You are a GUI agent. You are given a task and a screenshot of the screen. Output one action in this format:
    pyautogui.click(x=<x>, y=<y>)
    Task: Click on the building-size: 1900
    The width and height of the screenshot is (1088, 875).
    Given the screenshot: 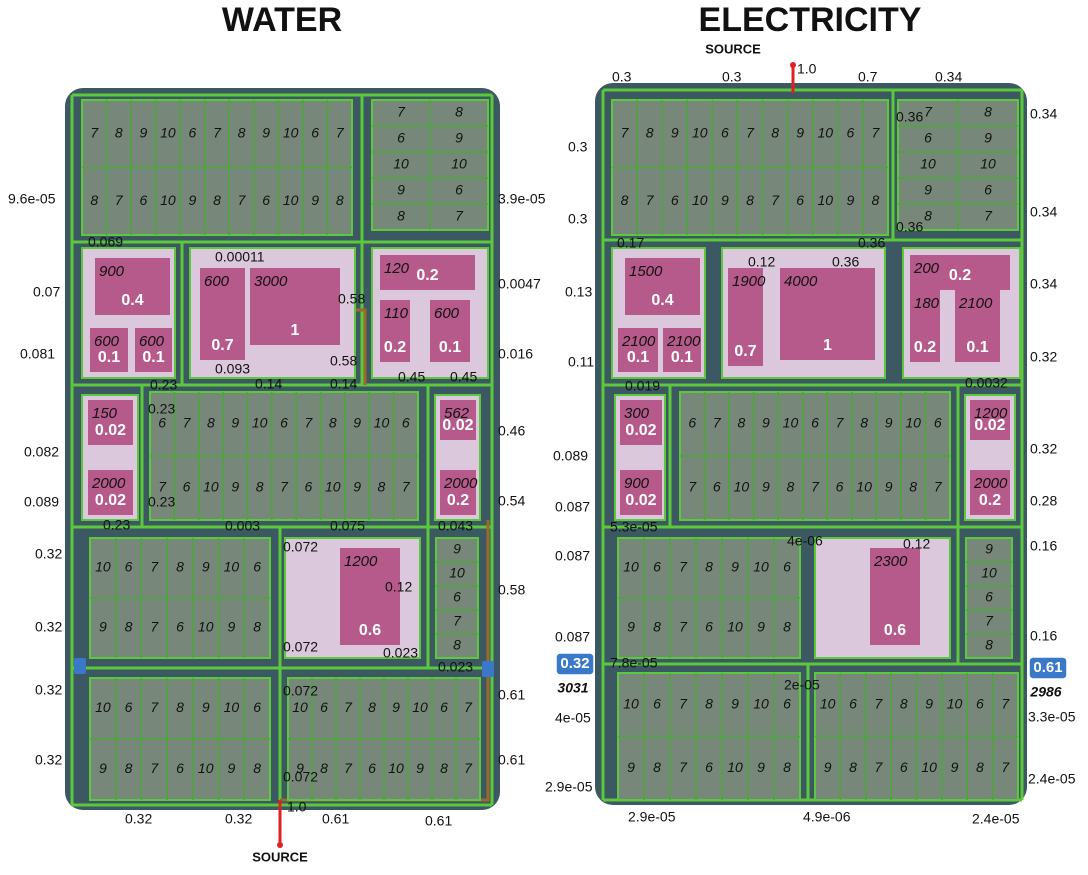 What is the action you would take?
    pyautogui.click(x=749, y=281)
    